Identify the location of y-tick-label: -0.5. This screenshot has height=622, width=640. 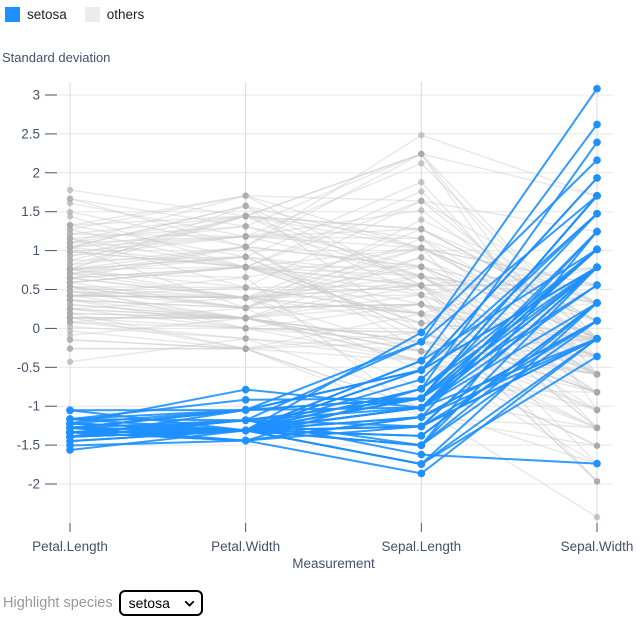
(28, 367).